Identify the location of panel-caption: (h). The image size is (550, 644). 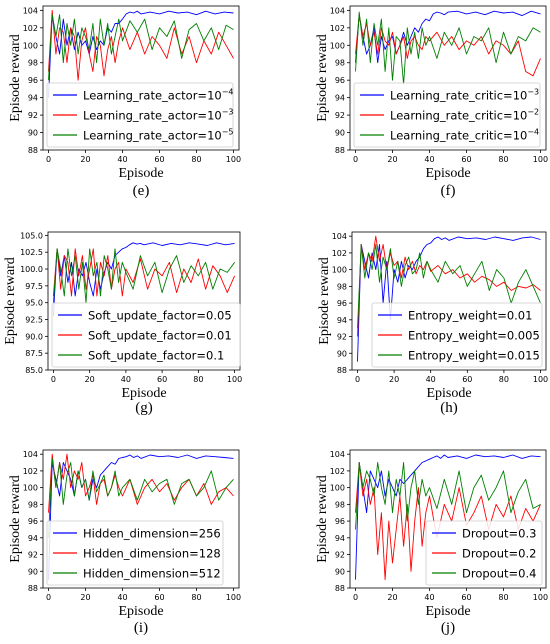
(449, 408).